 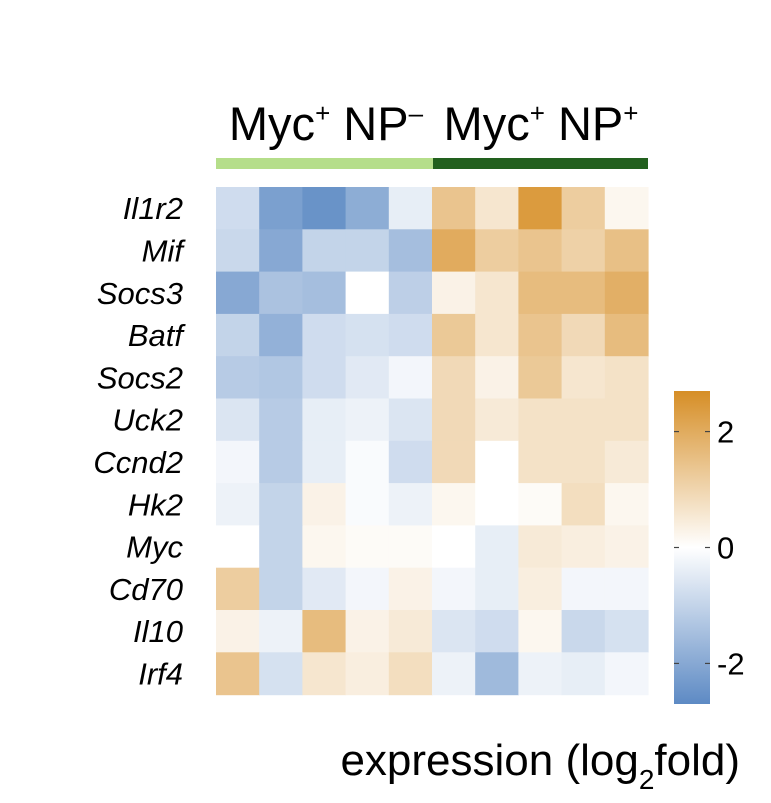 What do you see at coordinates (326, 123) in the screenshot?
I see `group-label-np-negative: Myc+ NP–` at bounding box center [326, 123].